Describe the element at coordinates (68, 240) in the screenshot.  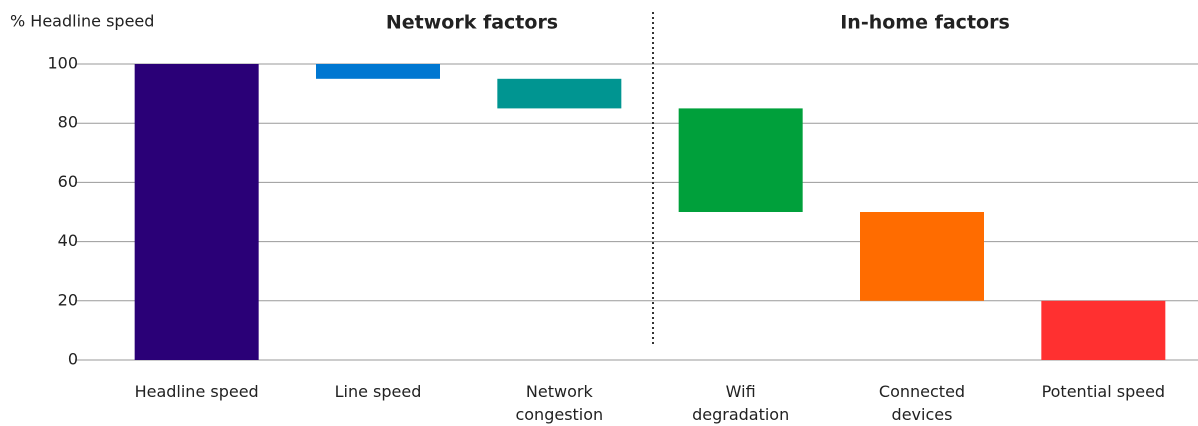
I see `y-tick-label: 40` at that location.